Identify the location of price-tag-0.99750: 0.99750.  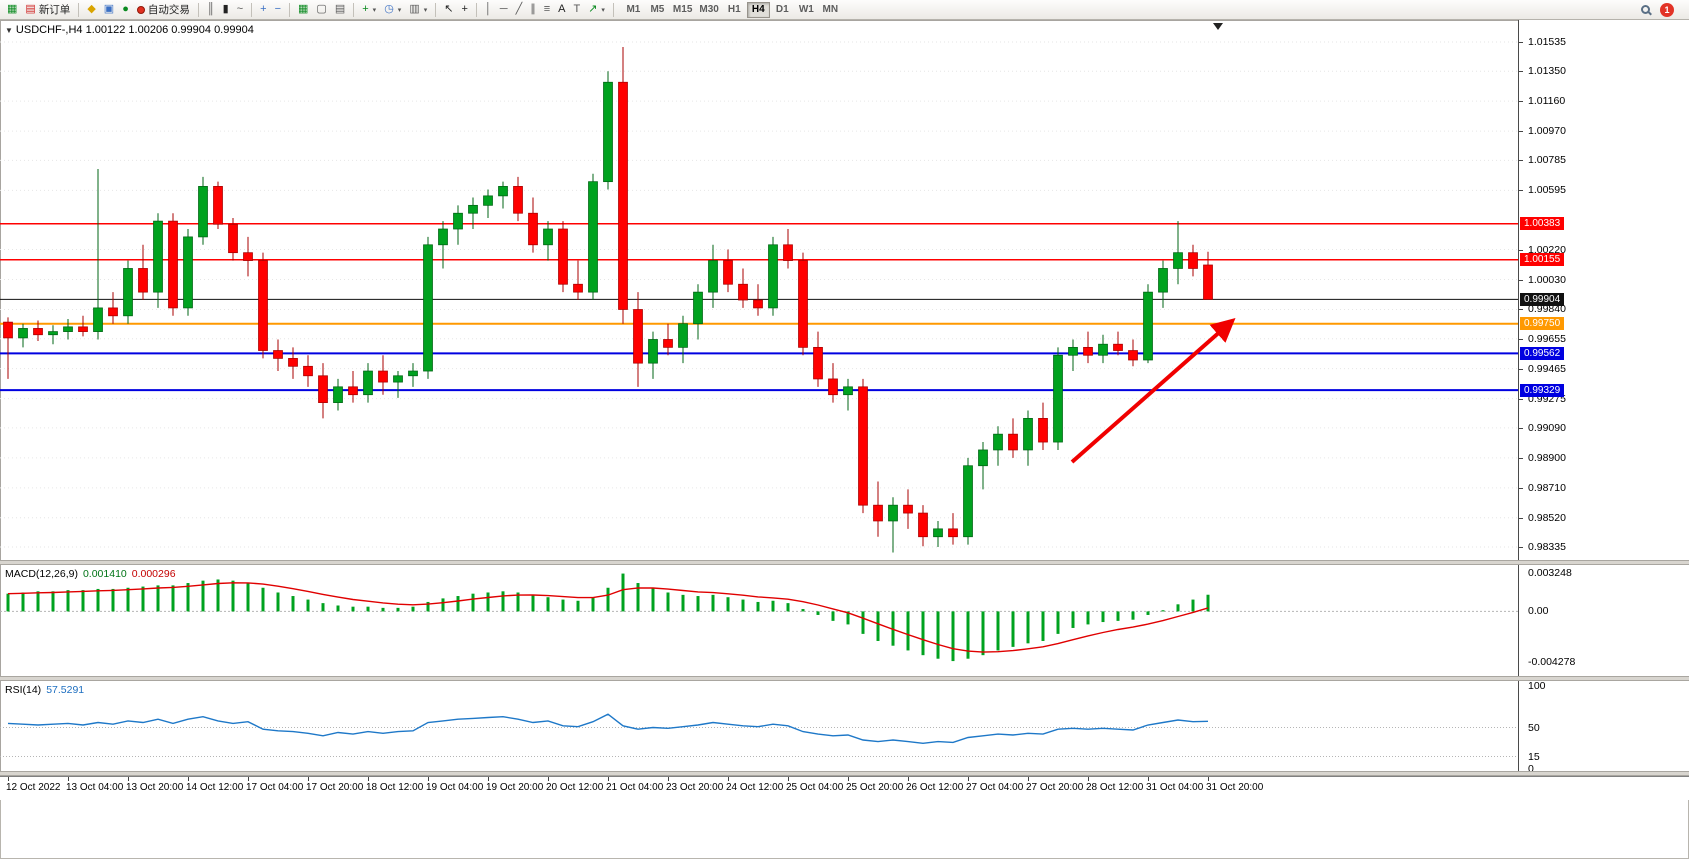
(1542, 324).